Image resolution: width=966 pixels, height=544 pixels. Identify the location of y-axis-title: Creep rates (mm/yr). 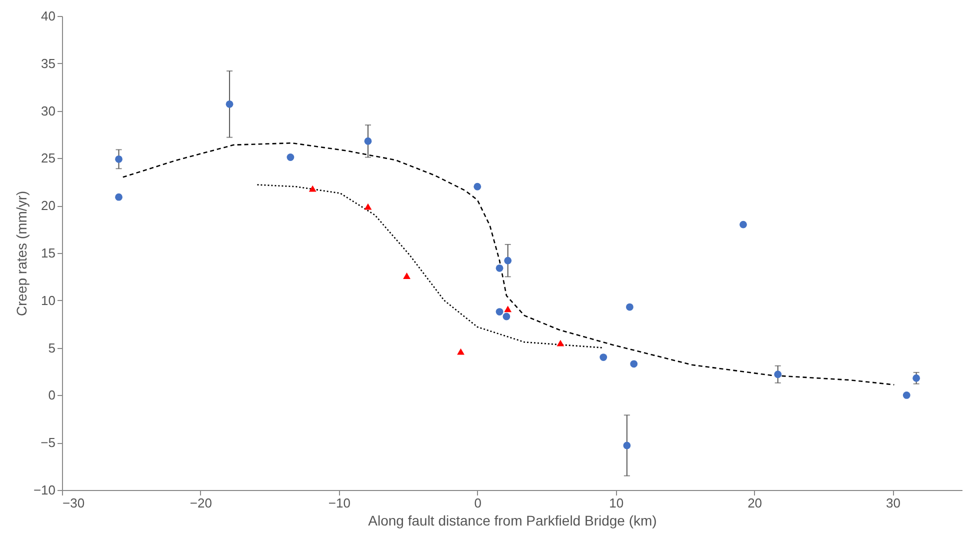
(21, 253).